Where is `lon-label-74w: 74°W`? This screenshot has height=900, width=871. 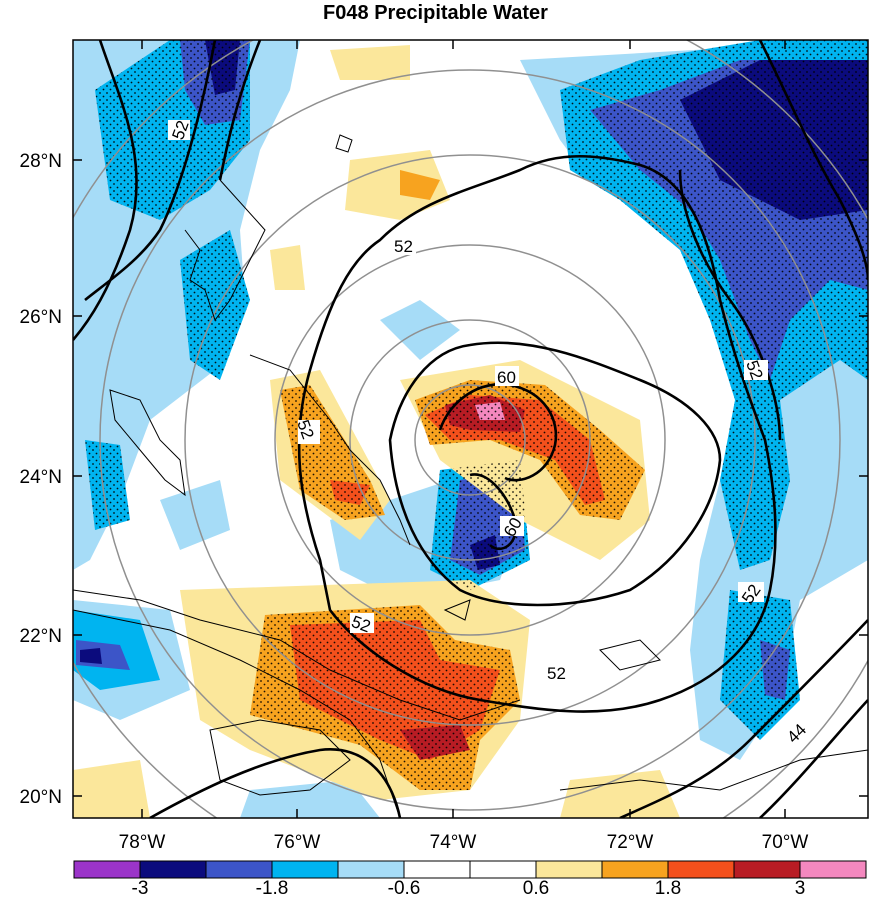
lon-label-74w: 74°W is located at coordinates (453, 842).